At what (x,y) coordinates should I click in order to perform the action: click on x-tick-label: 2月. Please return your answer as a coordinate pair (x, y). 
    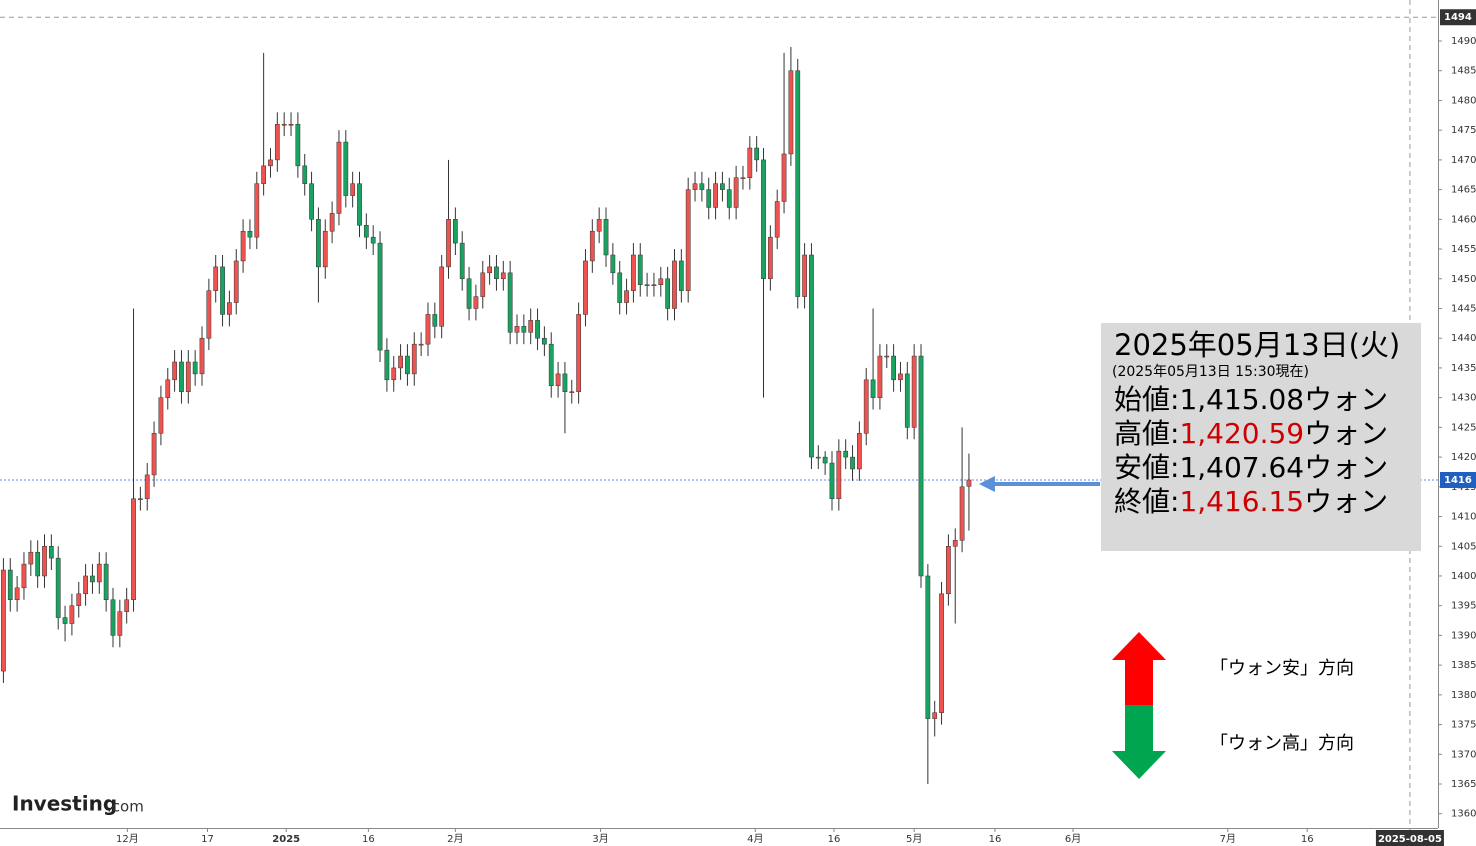
    Looking at the image, I should click on (455, 839).